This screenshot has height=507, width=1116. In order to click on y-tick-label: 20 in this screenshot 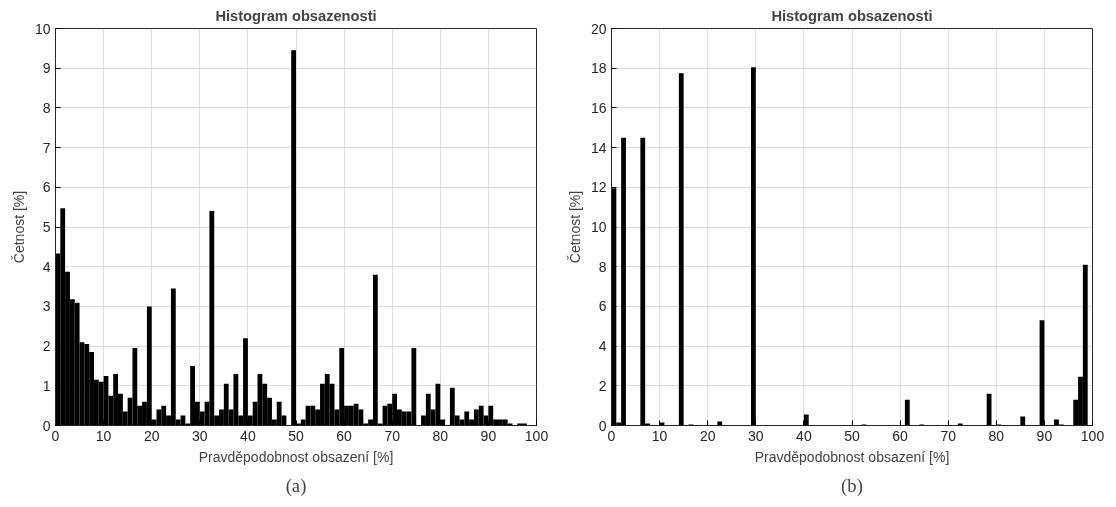, I will do `click(598, 28)`.